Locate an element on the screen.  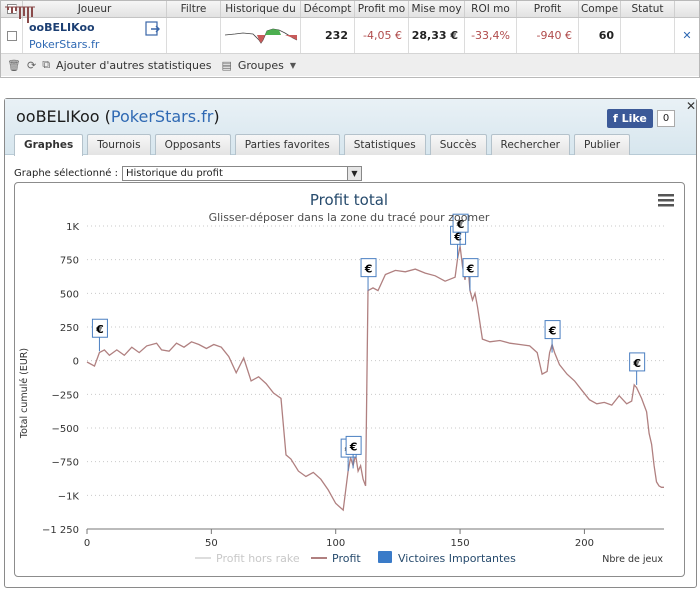
col-statut: Statut is located at coordinates (648, 9).